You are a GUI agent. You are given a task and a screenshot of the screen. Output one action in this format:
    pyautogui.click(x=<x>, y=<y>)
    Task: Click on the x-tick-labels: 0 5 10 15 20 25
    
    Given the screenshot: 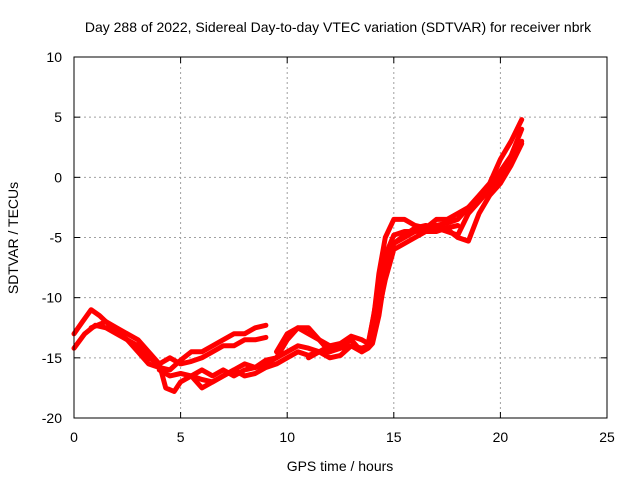 What is the action you would take?
    pyautogui.click(x=342, y=437)
    